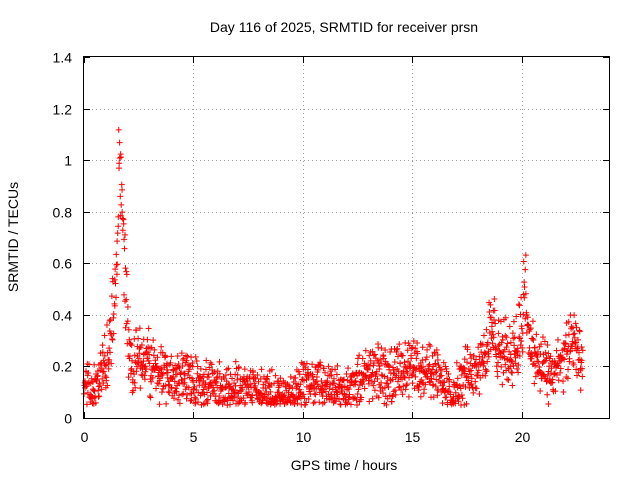 Image resolution: width=640 pixels, height=480 pixels. Describe the element at coordinates (63, 367) in the screenshot. I see `y-tick-label: 0.2` at that location.